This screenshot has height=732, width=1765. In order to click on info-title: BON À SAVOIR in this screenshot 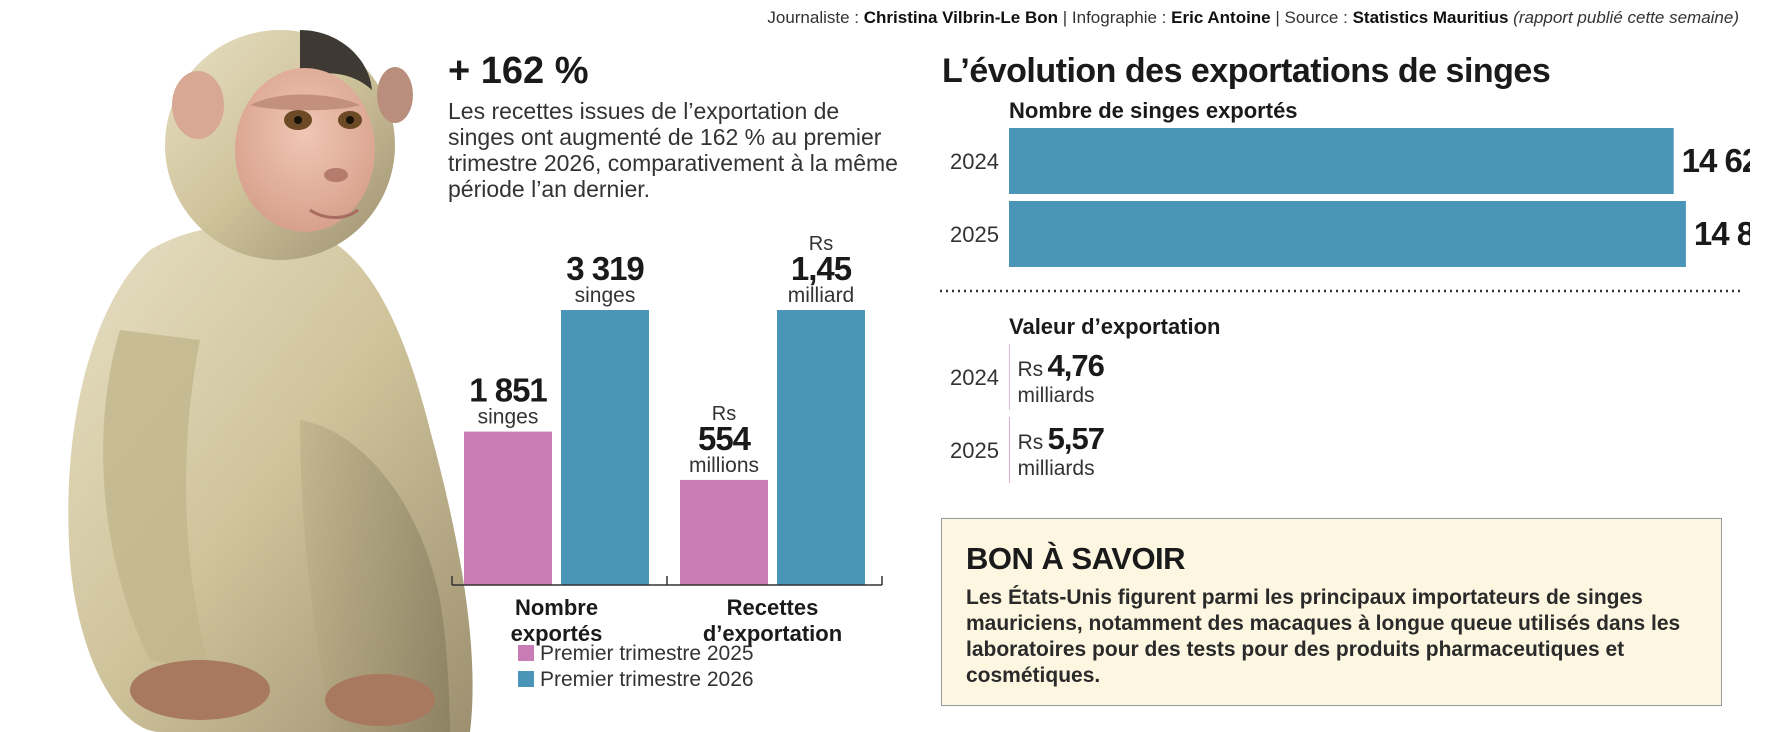, I will do `click(1076, 558)`.